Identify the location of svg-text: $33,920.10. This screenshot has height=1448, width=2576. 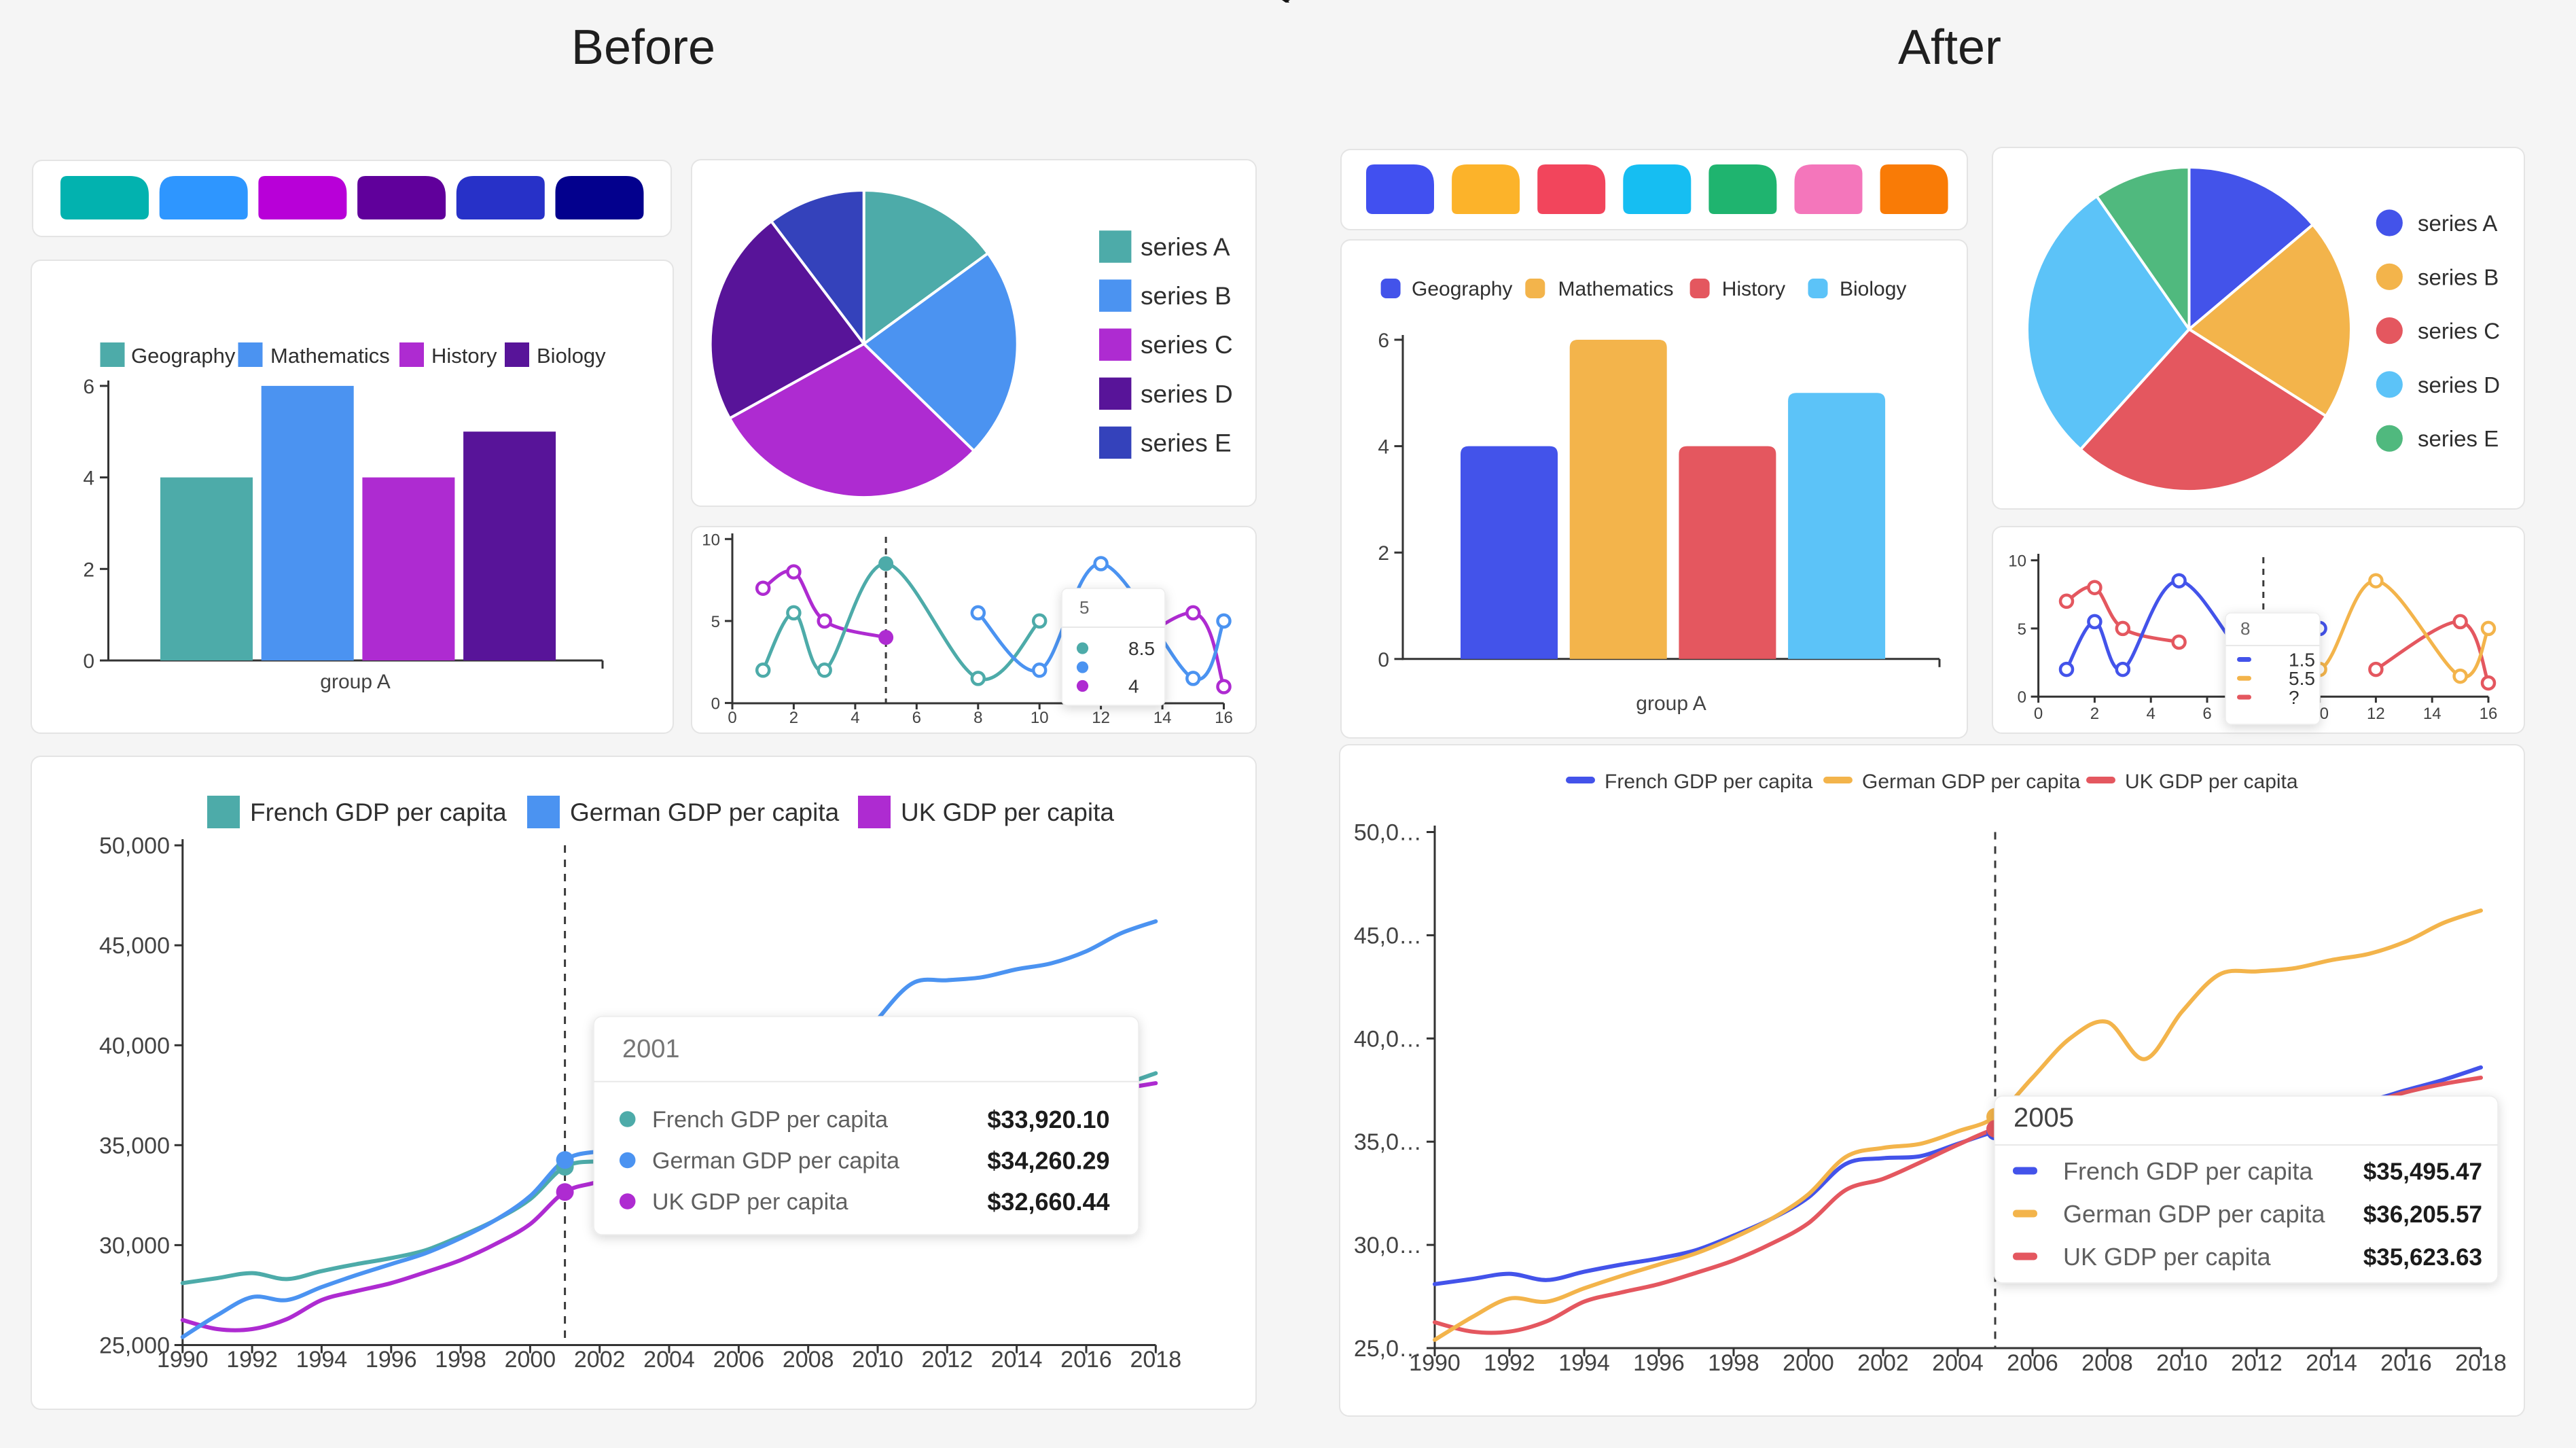
(1048, 1119).